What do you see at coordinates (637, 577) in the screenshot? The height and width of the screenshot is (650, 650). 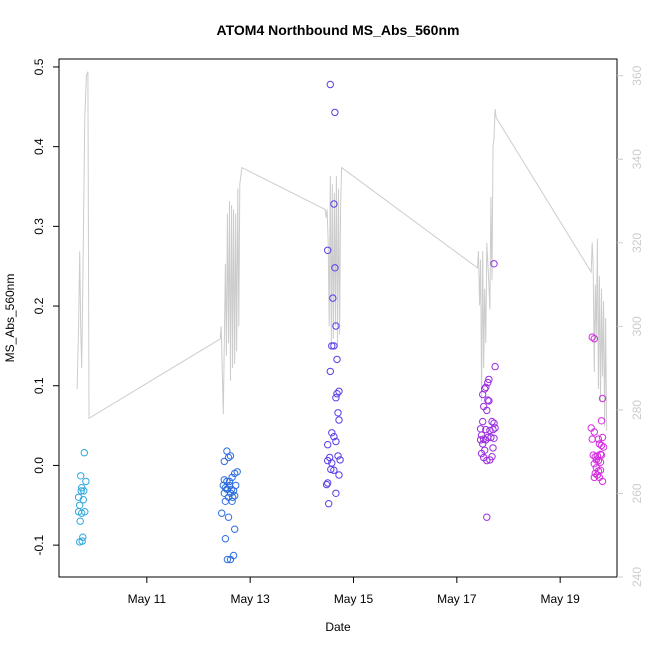 I see `y2-tick-label: 240` at bounding box center [637, 577].